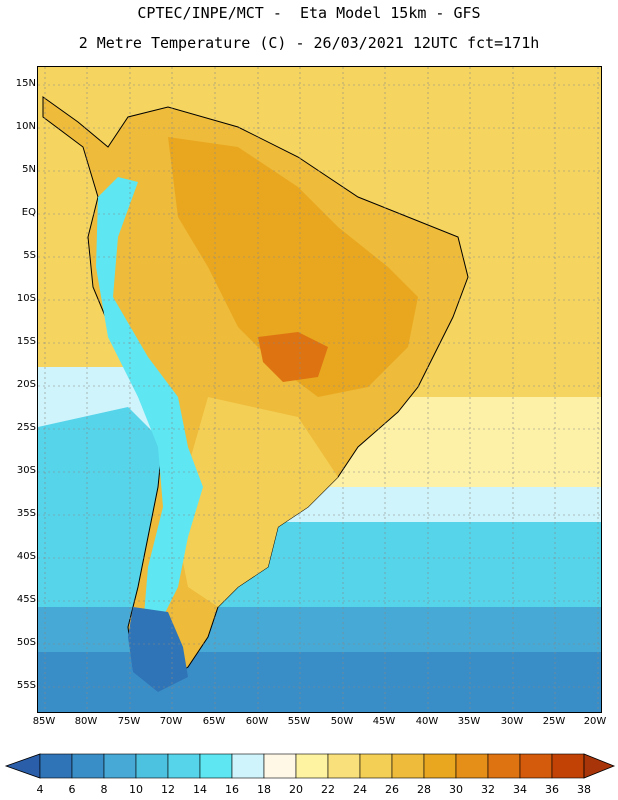 The image size is (618, 800). I want to click on lon-label-75w: 75W, so click(129, 721).